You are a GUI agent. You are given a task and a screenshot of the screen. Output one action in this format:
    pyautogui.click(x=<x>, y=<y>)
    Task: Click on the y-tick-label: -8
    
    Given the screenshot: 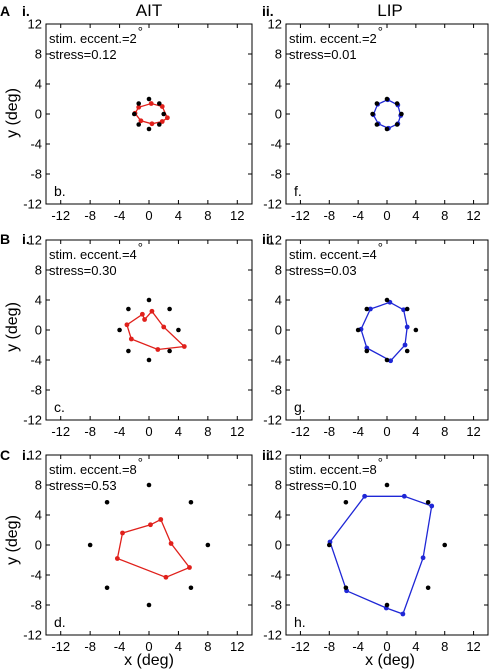 What is the action you would take?
    pyautogui.click(x=36, y=174)
    